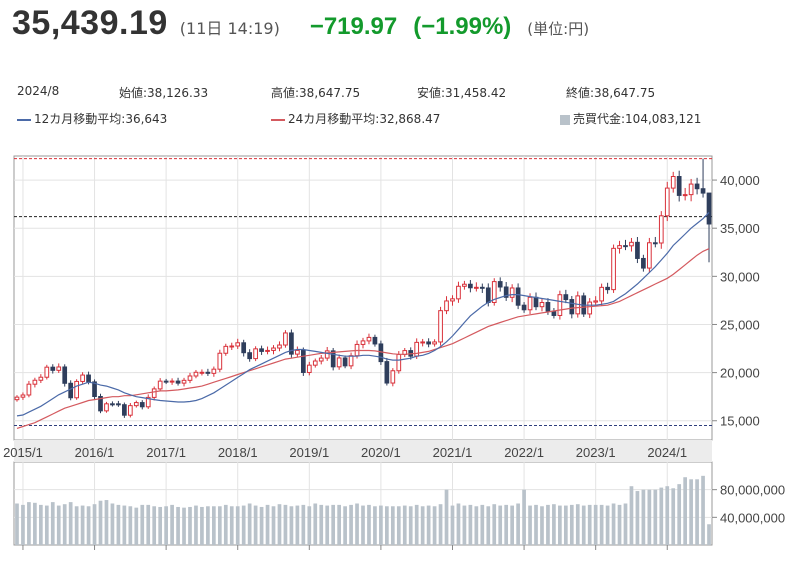 This screenshot has height=584, width=805. Describe the element at coordinates (752, 490) in the screenshot. I see `volume-tick-label: 80,000,000` at that location.